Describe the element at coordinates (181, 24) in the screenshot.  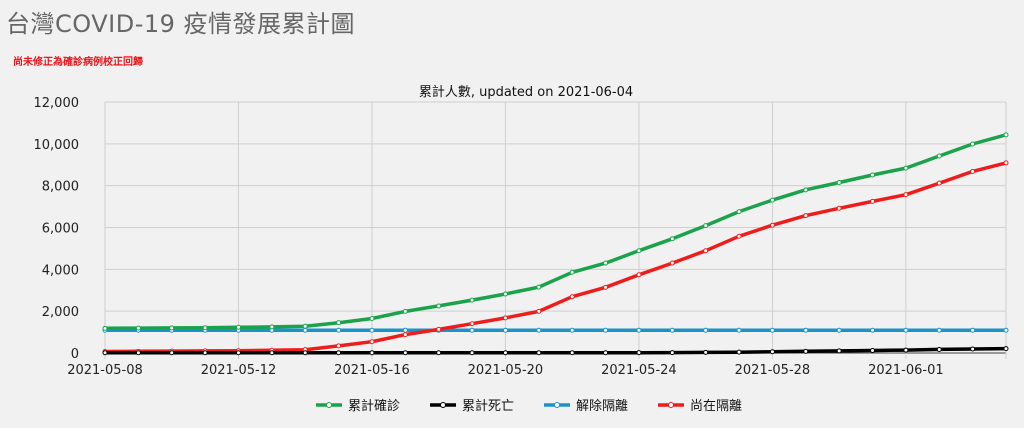
I see `page-title: 台灣COVID-19 疫情發展累計圖` at that location.